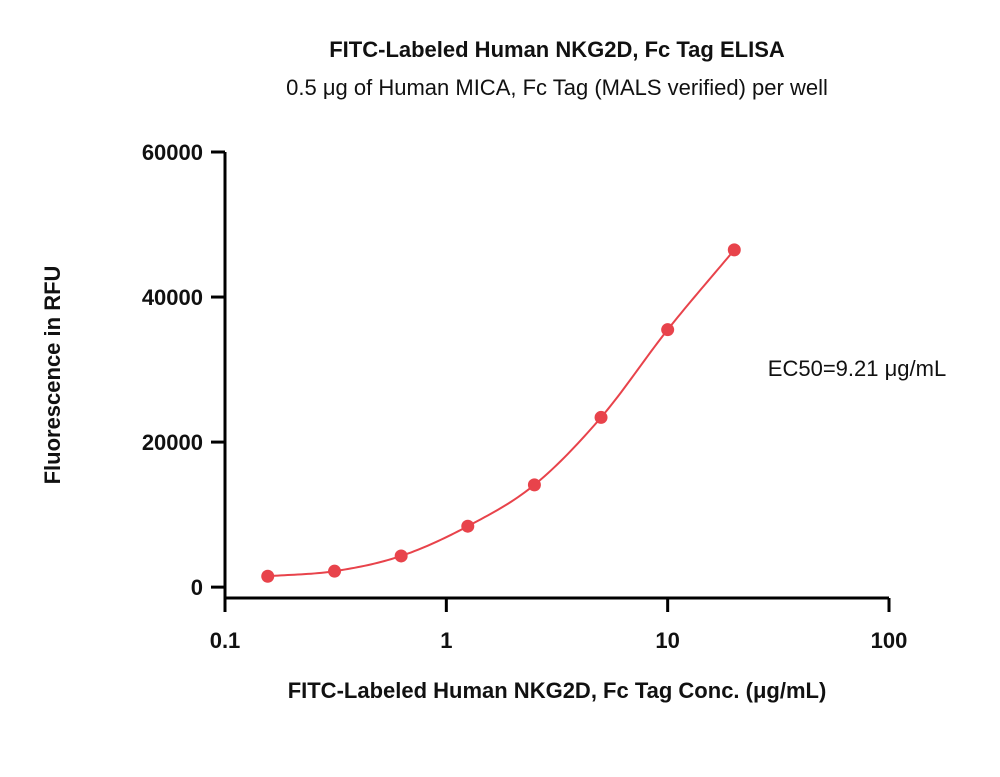 This screenshot has height=777, width=1000. I want to click on x-tick-label: 10, so click(667, 640).